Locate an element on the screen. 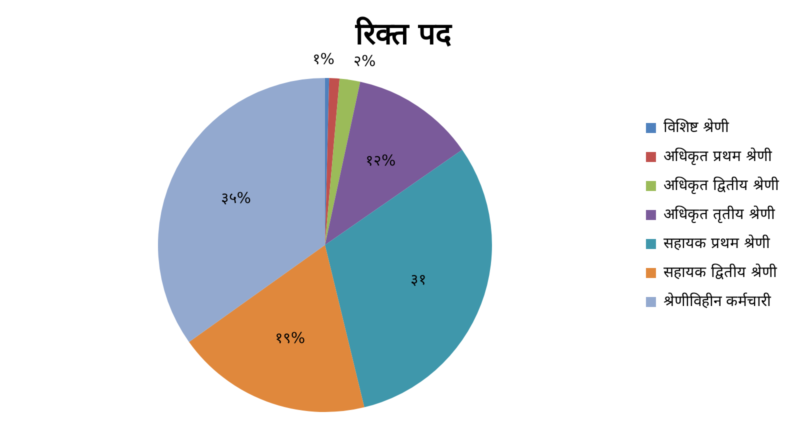  legend-label: सहायक प्रथम श्रेणी is located at coordinates (717, 243).